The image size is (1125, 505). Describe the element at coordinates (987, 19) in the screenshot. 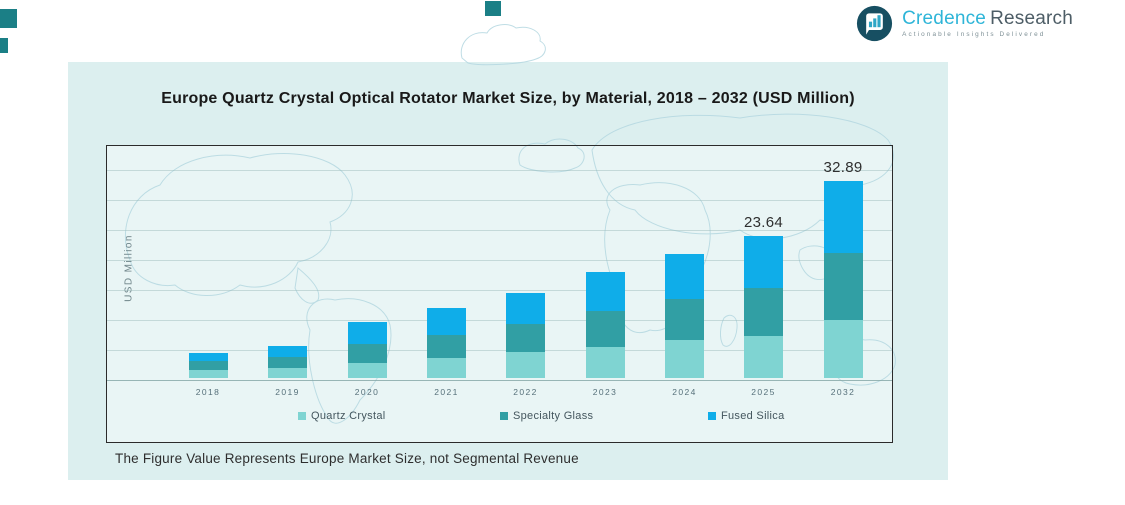

I see `logo-wordmark: Credence Research` at that location.